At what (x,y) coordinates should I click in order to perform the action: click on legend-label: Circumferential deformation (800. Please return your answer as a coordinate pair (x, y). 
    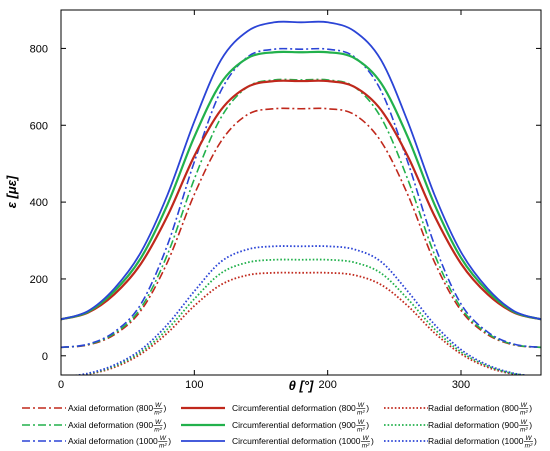
    Looking at the image, I should click on (294, 408).